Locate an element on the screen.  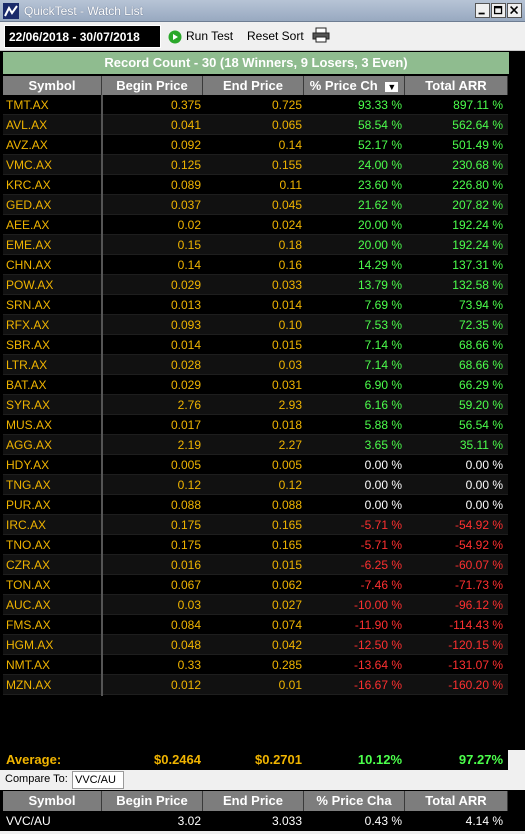
row-end-price: 0.027 is located at coordinates (286, 605).